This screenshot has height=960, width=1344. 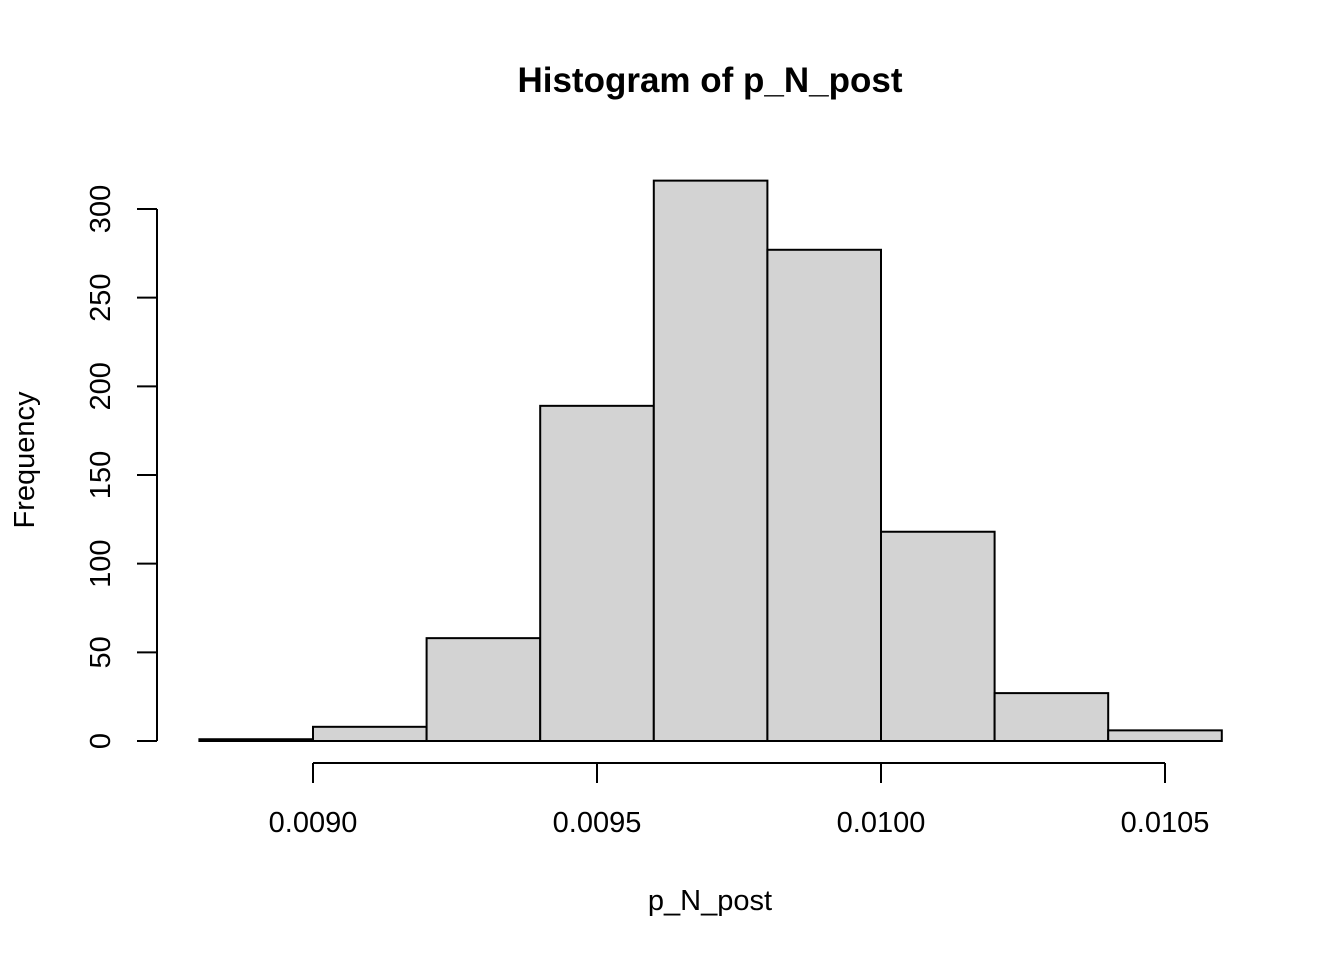 I want to click on y-tick-label: 300, so click(x=101, y=209).